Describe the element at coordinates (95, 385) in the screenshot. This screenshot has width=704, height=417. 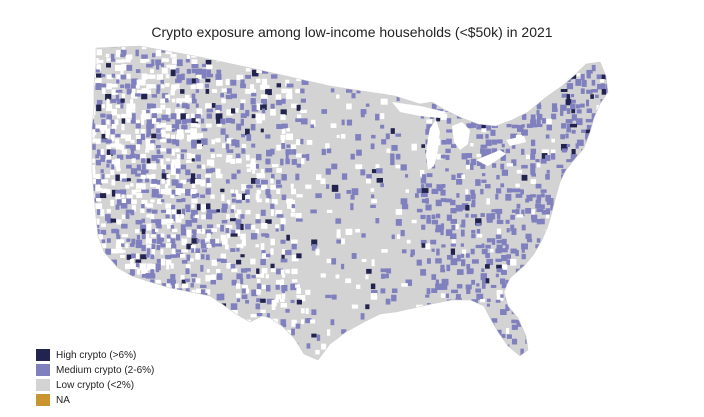
I see `legend-item-low: Low crypto (<2%)` at that location.